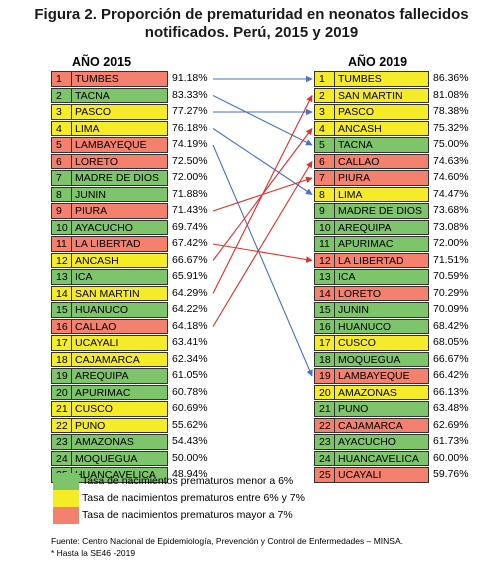  I want to click on row-2019-region-cell: LIMA, so click(381, 194).